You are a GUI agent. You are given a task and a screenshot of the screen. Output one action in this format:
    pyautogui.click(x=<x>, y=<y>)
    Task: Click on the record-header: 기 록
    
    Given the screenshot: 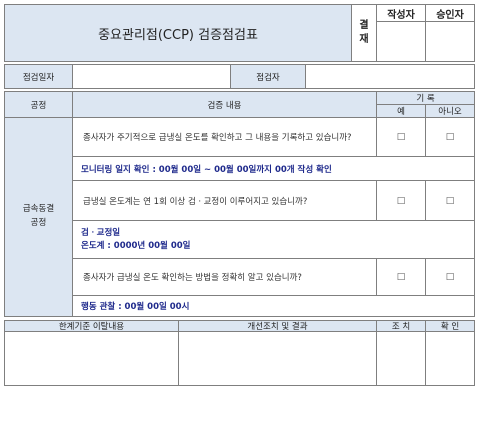 What is the action you would take?
    pyautogui.click(x=425, y=98)
    